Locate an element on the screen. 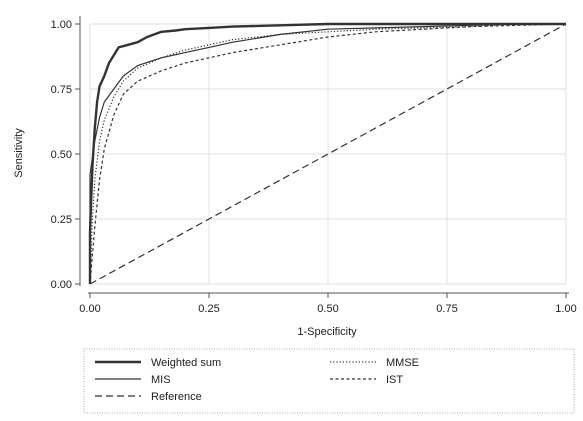 Image resolution: width=583 pixels, height=421 pixels. y-tick-label-3: 0.75 is located at coordinates (61, 90).